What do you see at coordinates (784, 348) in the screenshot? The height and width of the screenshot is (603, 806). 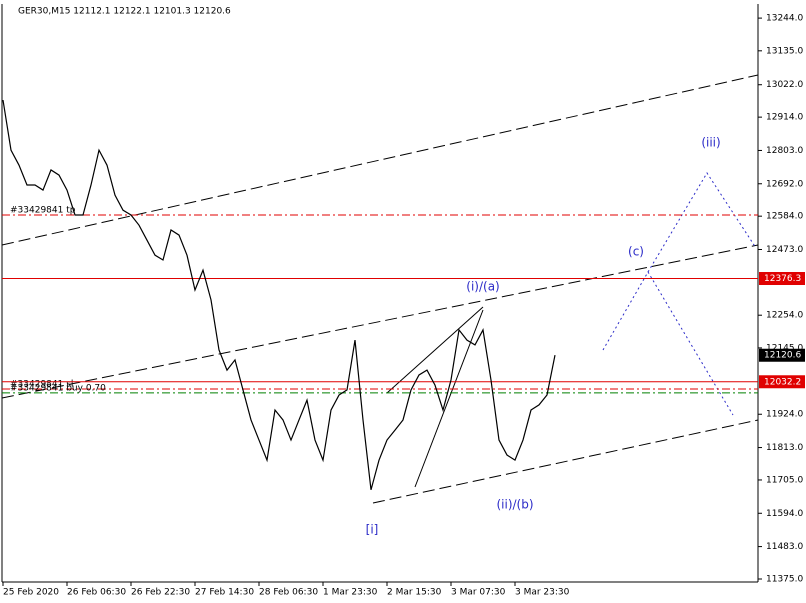 I see `y-tick-label: 12145.0` at bounding box center [784, 348].